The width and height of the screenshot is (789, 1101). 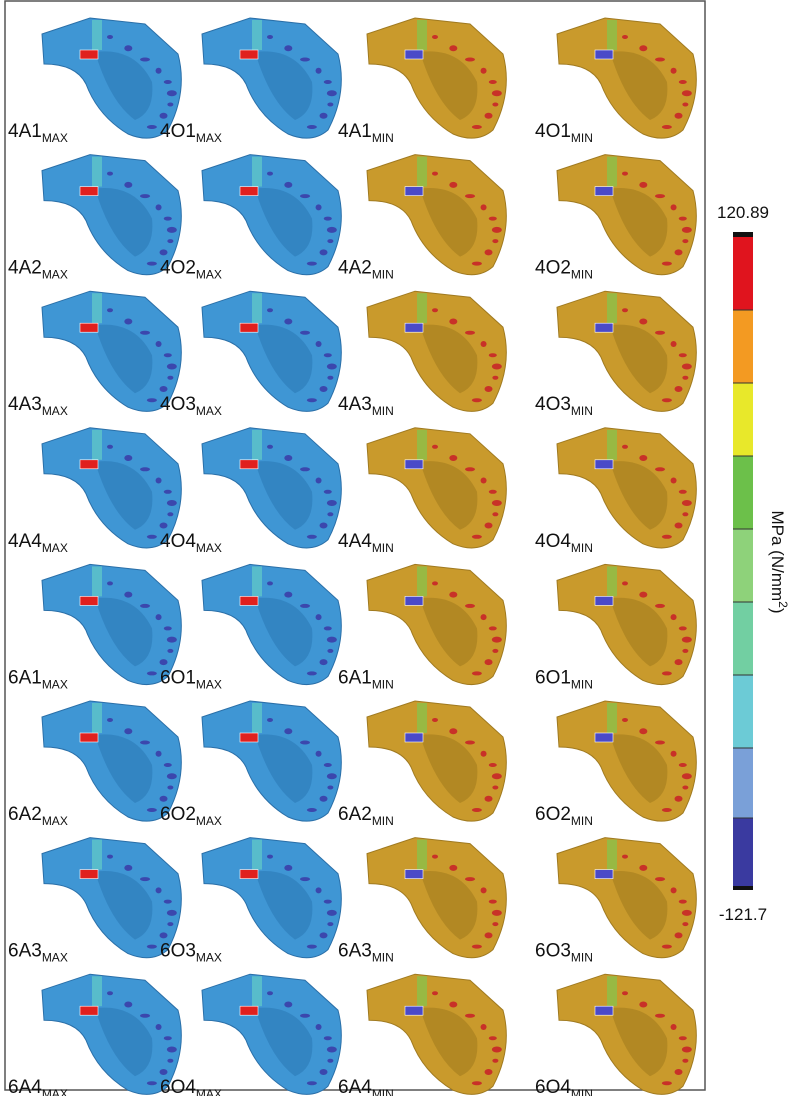 What do you see at coordinates (616, 627) in the screenshot?
I see `panel: 6O1MIN` at bounding box center [616, 627].